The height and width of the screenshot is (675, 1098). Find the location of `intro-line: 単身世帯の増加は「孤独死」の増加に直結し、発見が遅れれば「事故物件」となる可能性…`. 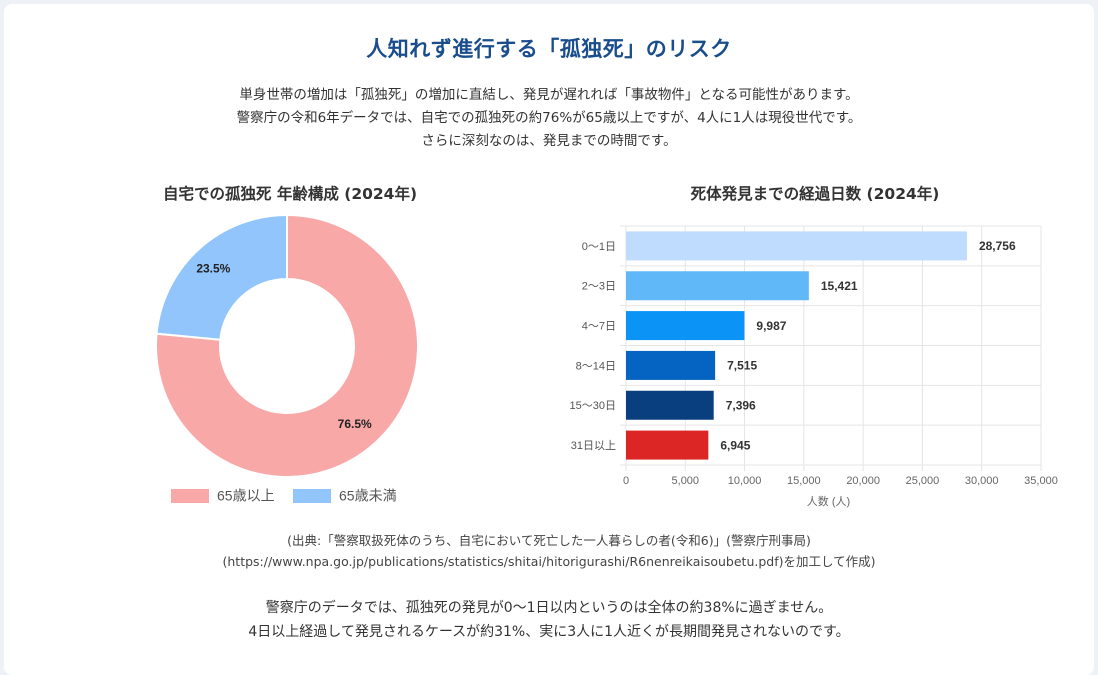

intro-line: 単身世帯の増加は「孤独死」の増加に直結し、発見が遅れれば「事故物件」となる可能性… is located at coordinates (549, 95).